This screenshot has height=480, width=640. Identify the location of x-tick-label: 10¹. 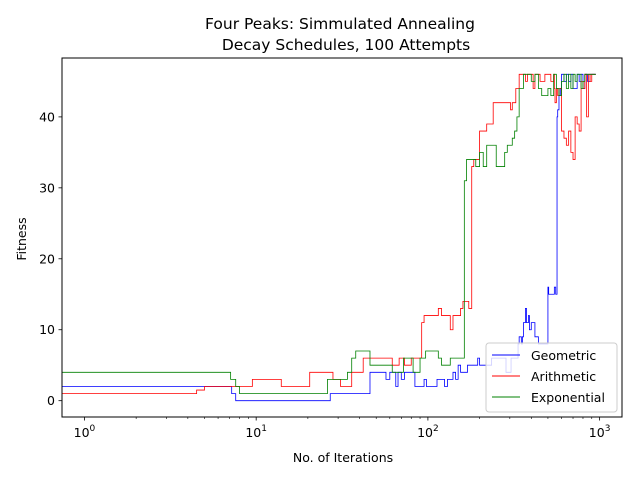
(256, 432).